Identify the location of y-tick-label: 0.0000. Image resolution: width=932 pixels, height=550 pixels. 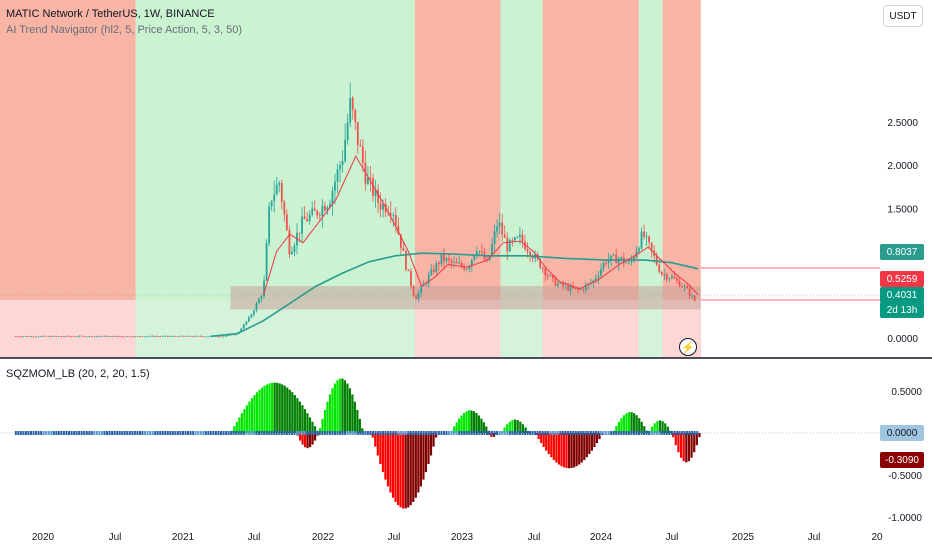
(902, 339).